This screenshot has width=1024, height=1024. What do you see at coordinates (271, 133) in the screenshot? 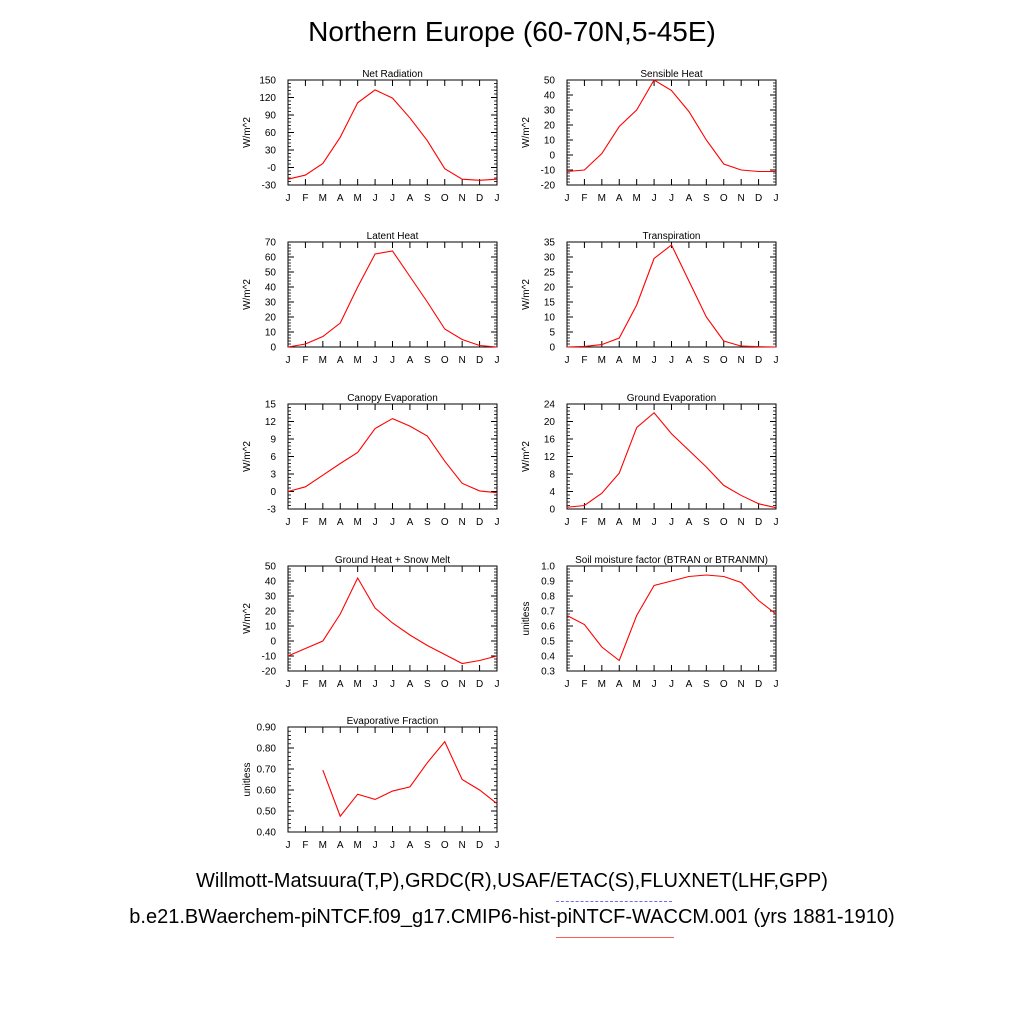
I see `y-tick-label: 60` at bounding box center [271, 133].